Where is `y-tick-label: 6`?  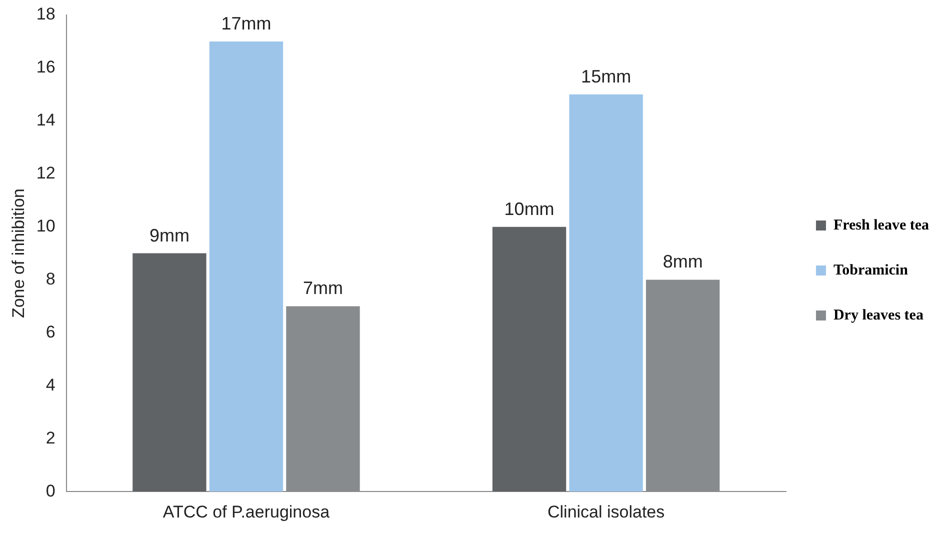
y-tick-label: 6 is located at coordinates (51, 332).